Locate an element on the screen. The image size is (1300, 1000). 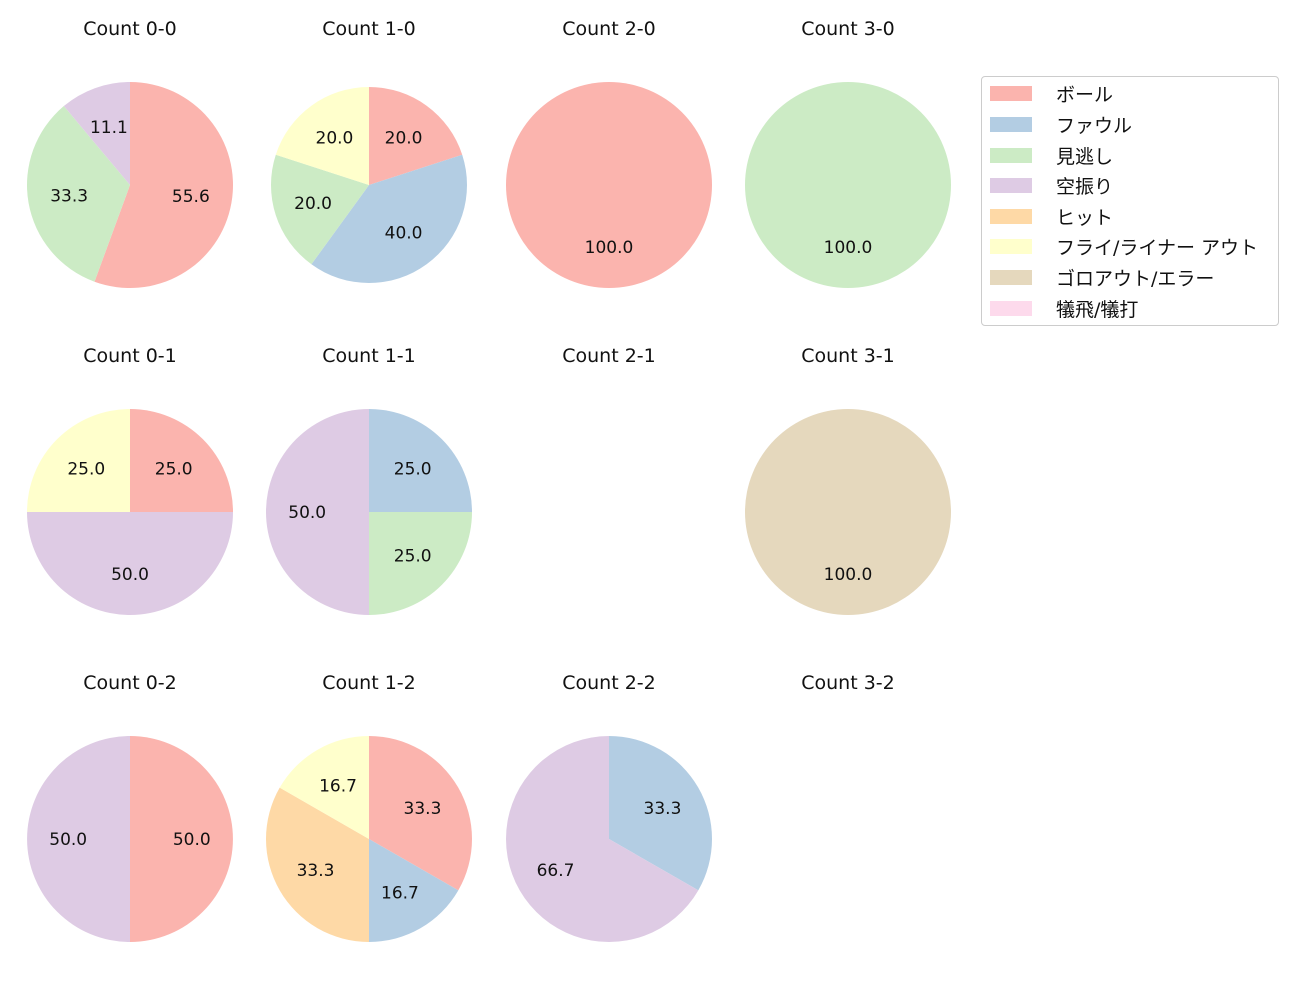
legend-label: ゴロアウト/エラー is located at coordinates (1135, 278).